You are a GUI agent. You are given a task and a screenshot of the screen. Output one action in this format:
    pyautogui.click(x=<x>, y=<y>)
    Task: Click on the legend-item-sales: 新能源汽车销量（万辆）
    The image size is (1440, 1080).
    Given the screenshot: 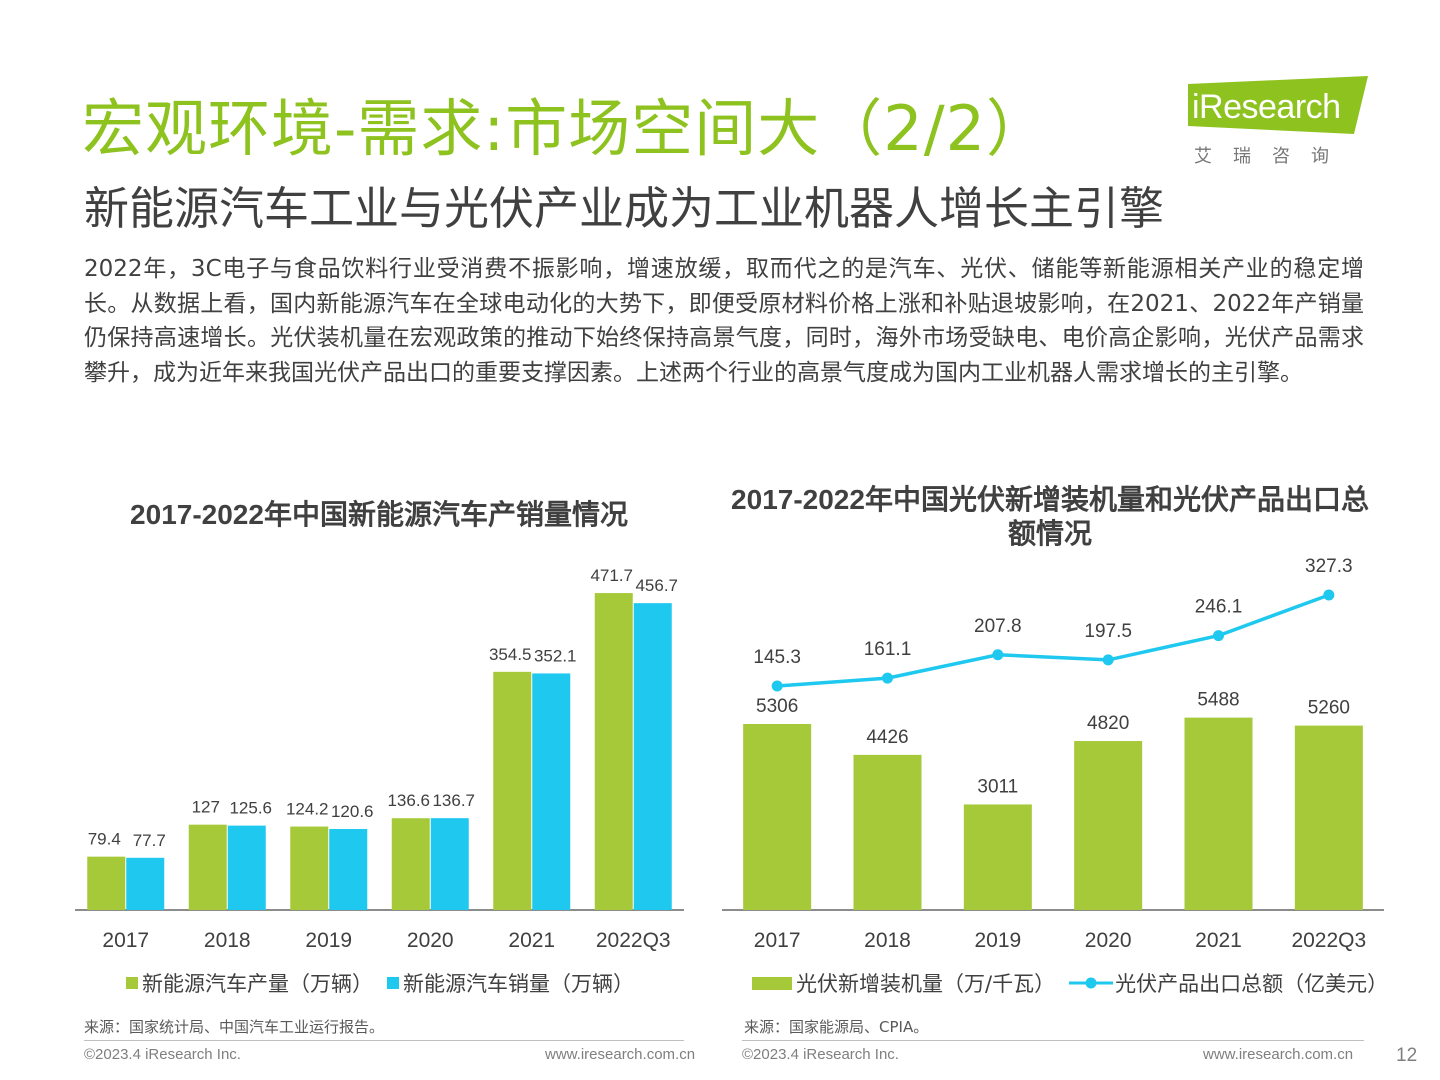 What is the action you would take?
    pyautogui.click(x=510, y=983)
    